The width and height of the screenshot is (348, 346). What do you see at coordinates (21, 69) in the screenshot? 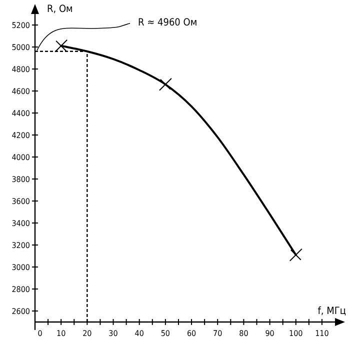
I see `y-tick-label: 4800` at bounding box center [21, 69].